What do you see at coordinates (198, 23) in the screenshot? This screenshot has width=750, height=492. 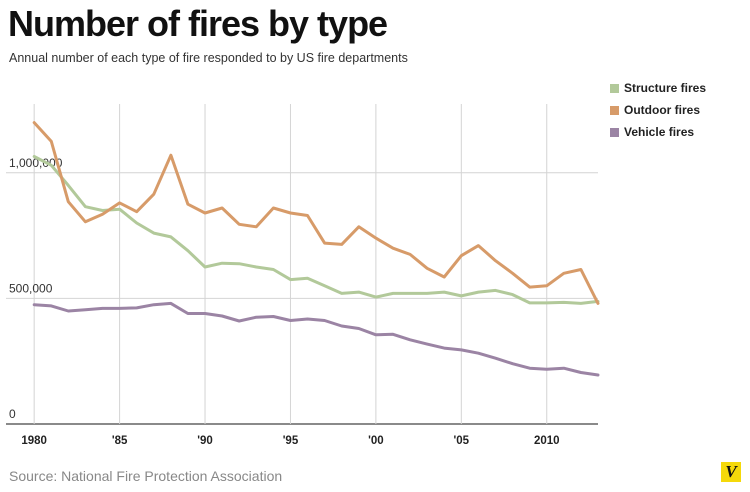 I see `chart-title: Number of fires by type` at bounding box center [198, 23].